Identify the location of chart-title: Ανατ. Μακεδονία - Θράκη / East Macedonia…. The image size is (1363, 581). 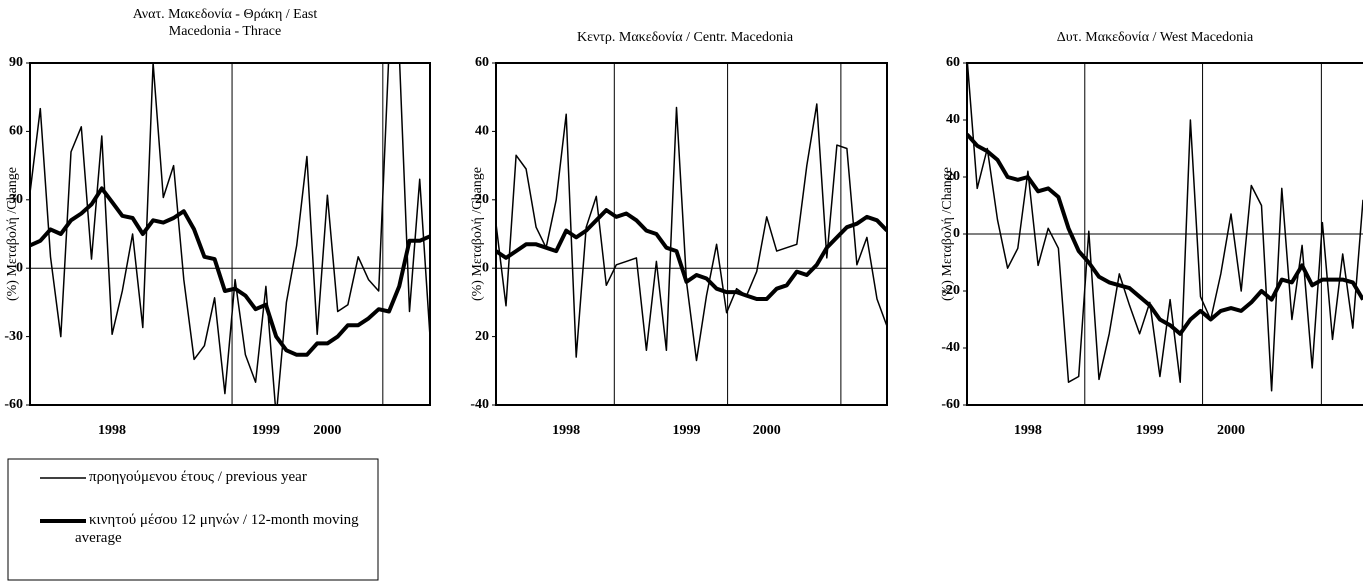
(225, 23).